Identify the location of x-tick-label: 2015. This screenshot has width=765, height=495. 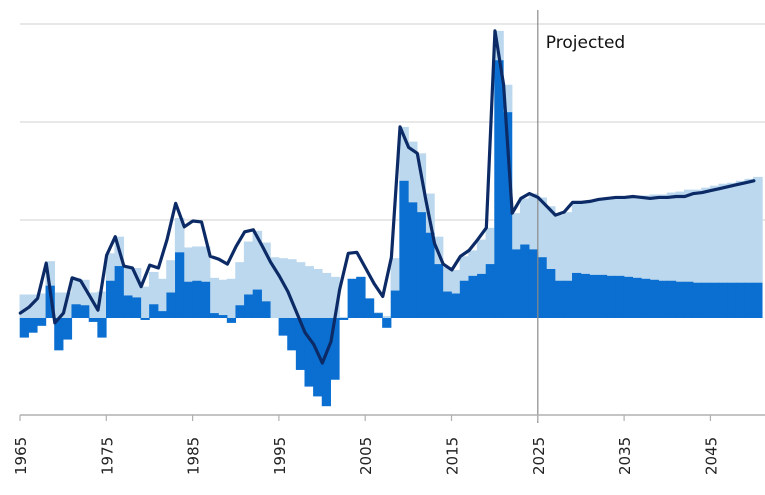
(453, 456).